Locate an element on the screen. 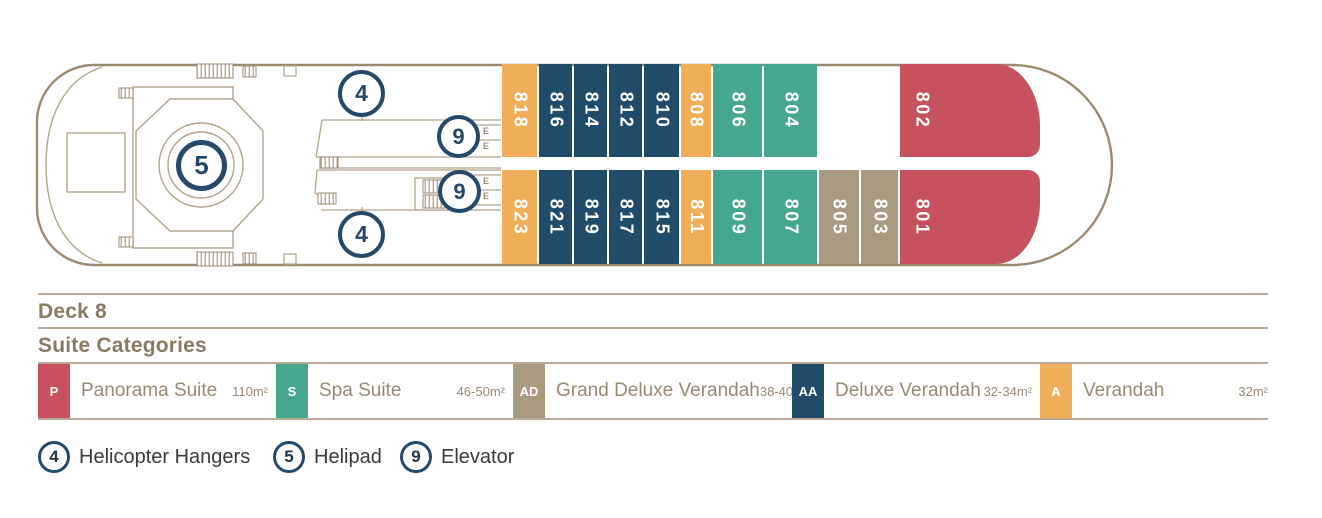 The image size is (1322, 518). feature-label: Elevator is located at coordinates (478, 456).